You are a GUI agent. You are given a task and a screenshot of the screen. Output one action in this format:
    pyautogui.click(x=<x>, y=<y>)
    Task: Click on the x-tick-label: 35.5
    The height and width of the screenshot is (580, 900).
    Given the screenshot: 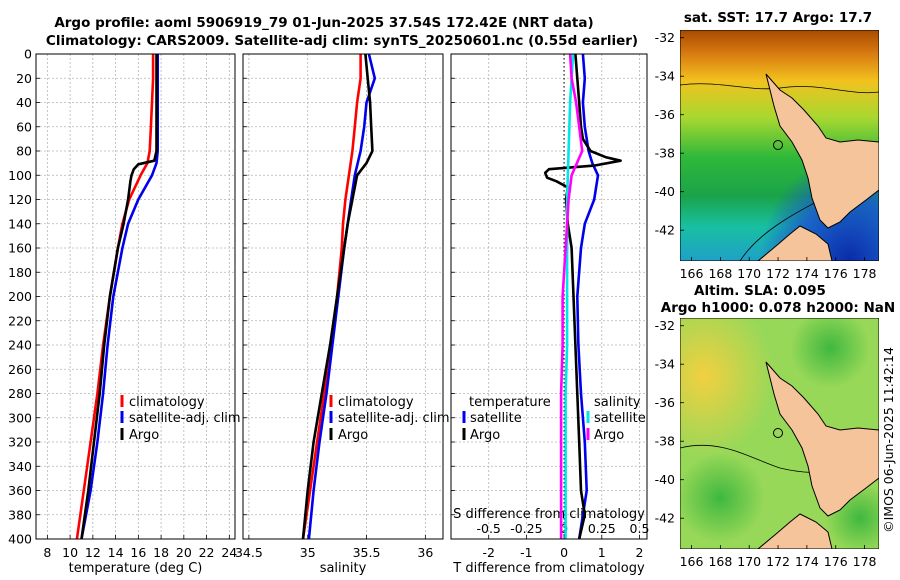 What is the action you would take?
    pyautogui.click(x=367, y=552)
    